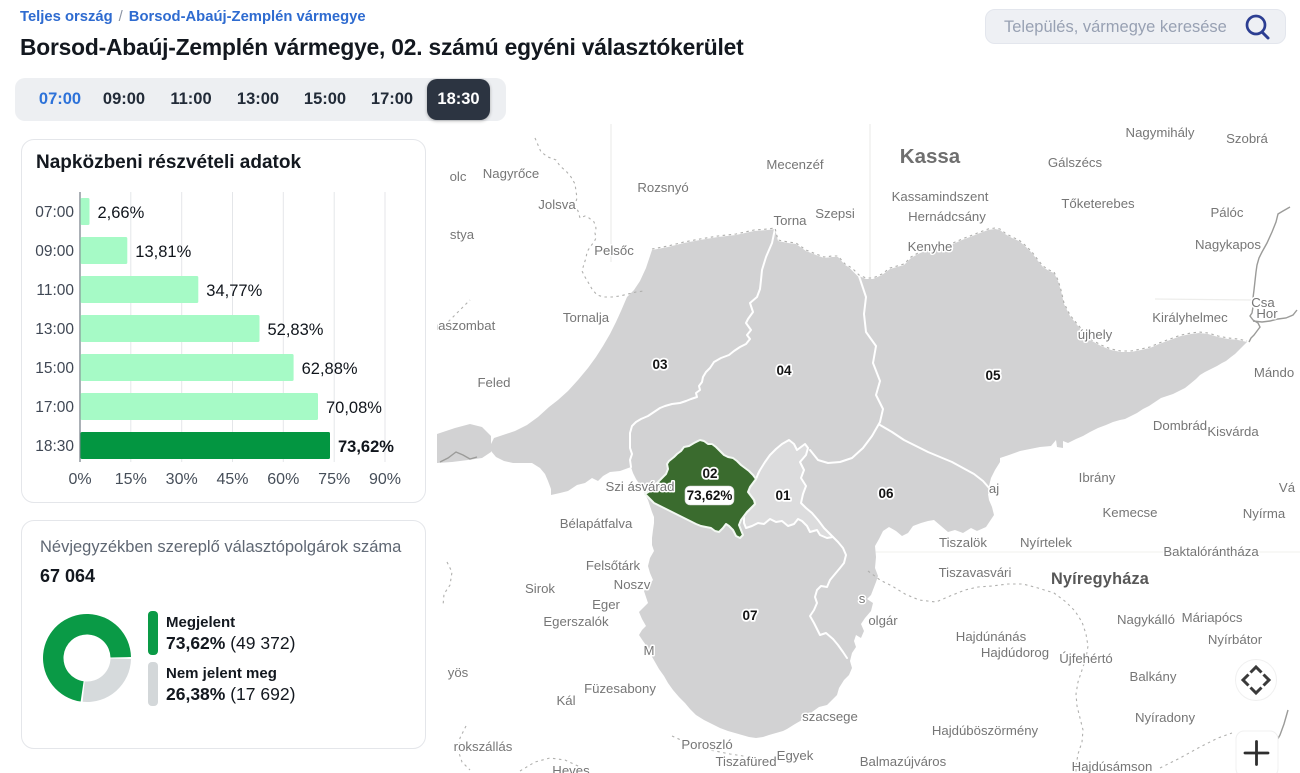 The width and height of the screenshot is (1300, 773). I want to click on svg-text: szacsege, so click(830, 716).